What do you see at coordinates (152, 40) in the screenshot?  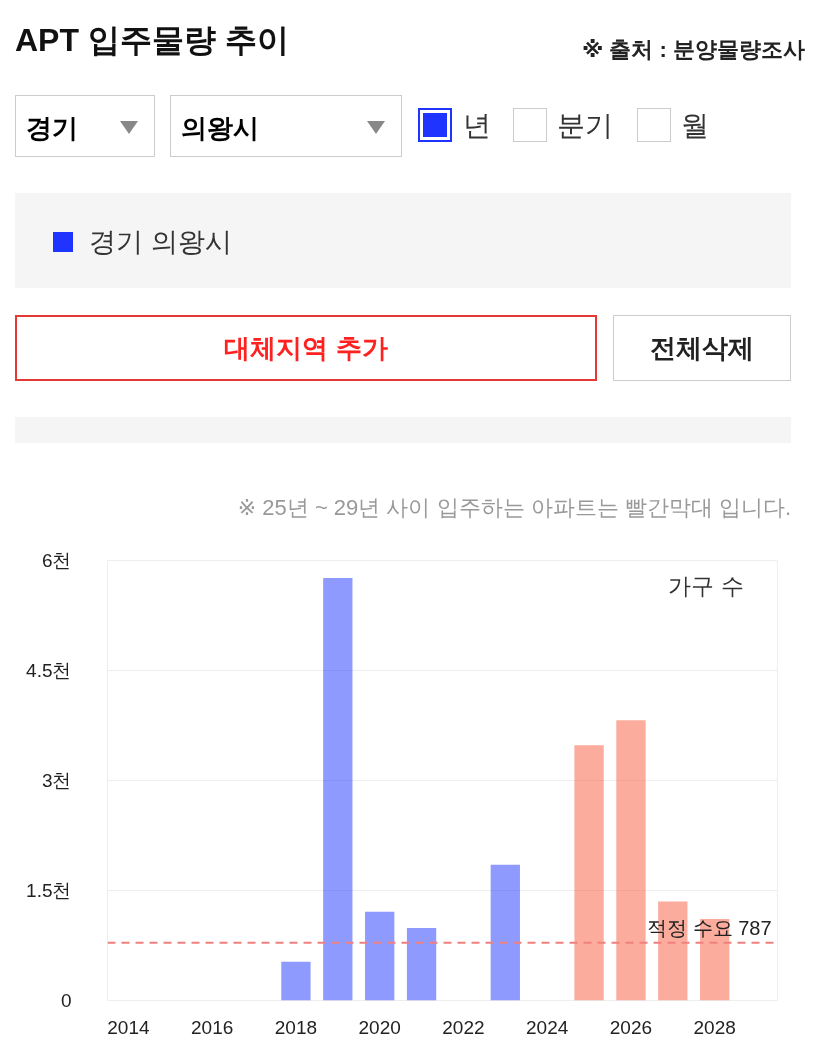 I see `chart-title: APT 입주물량 추이` at bounding box center [152, 40].